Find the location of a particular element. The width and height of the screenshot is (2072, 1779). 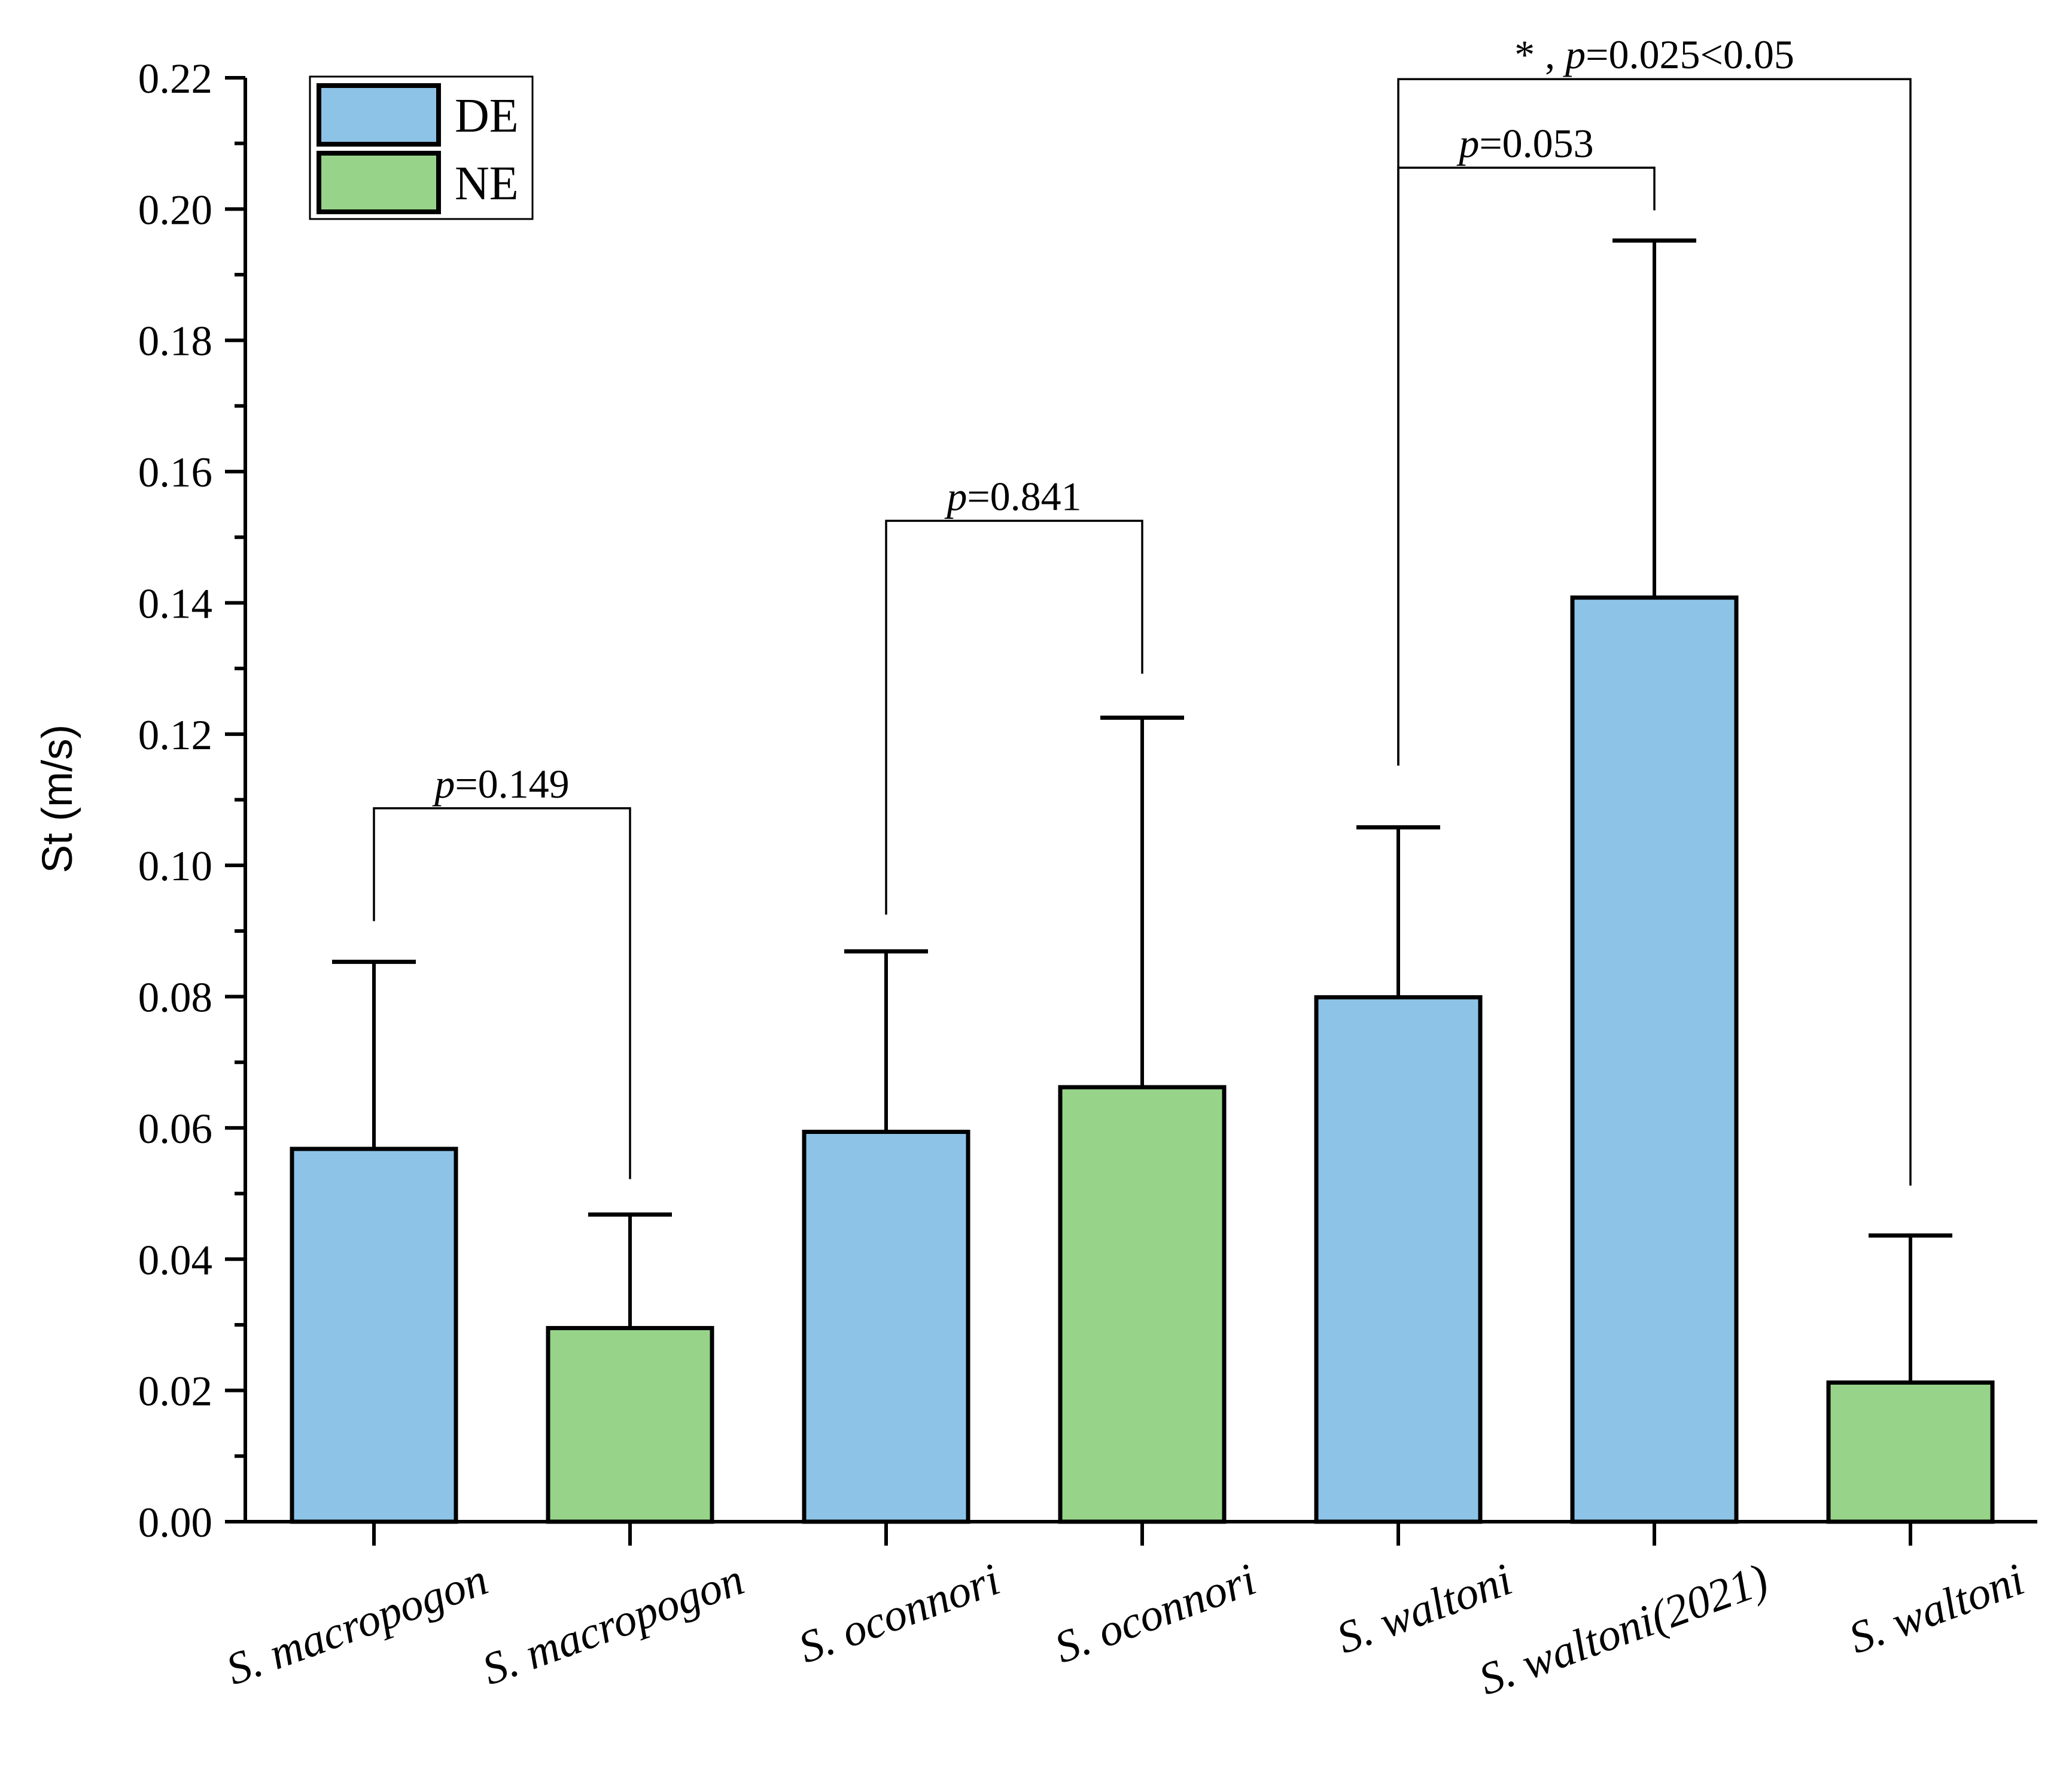

p-value-label: p=0.841 is located at coordinates (1012, 496).